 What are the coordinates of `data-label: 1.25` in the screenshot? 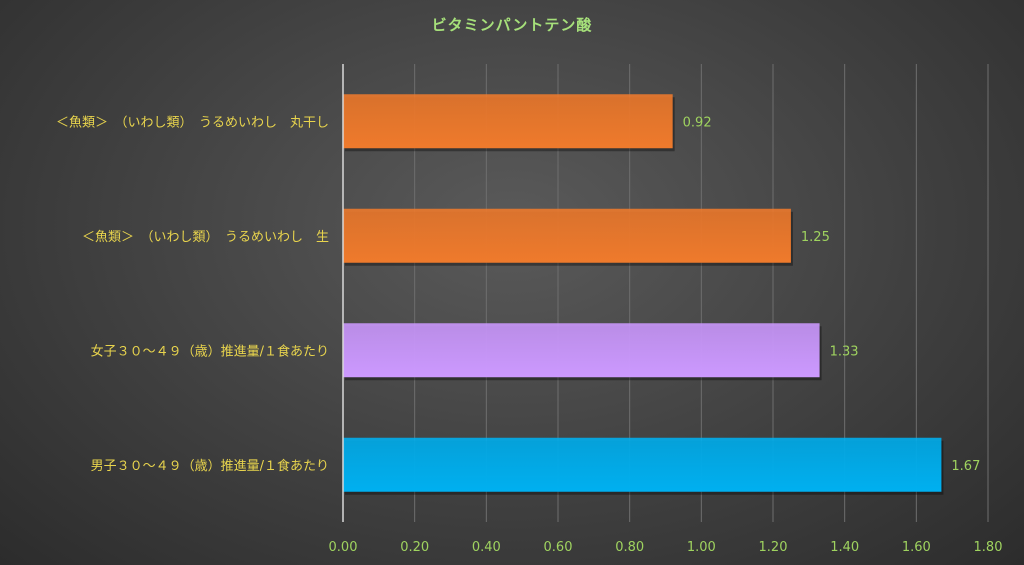 It's located at (815, 237).